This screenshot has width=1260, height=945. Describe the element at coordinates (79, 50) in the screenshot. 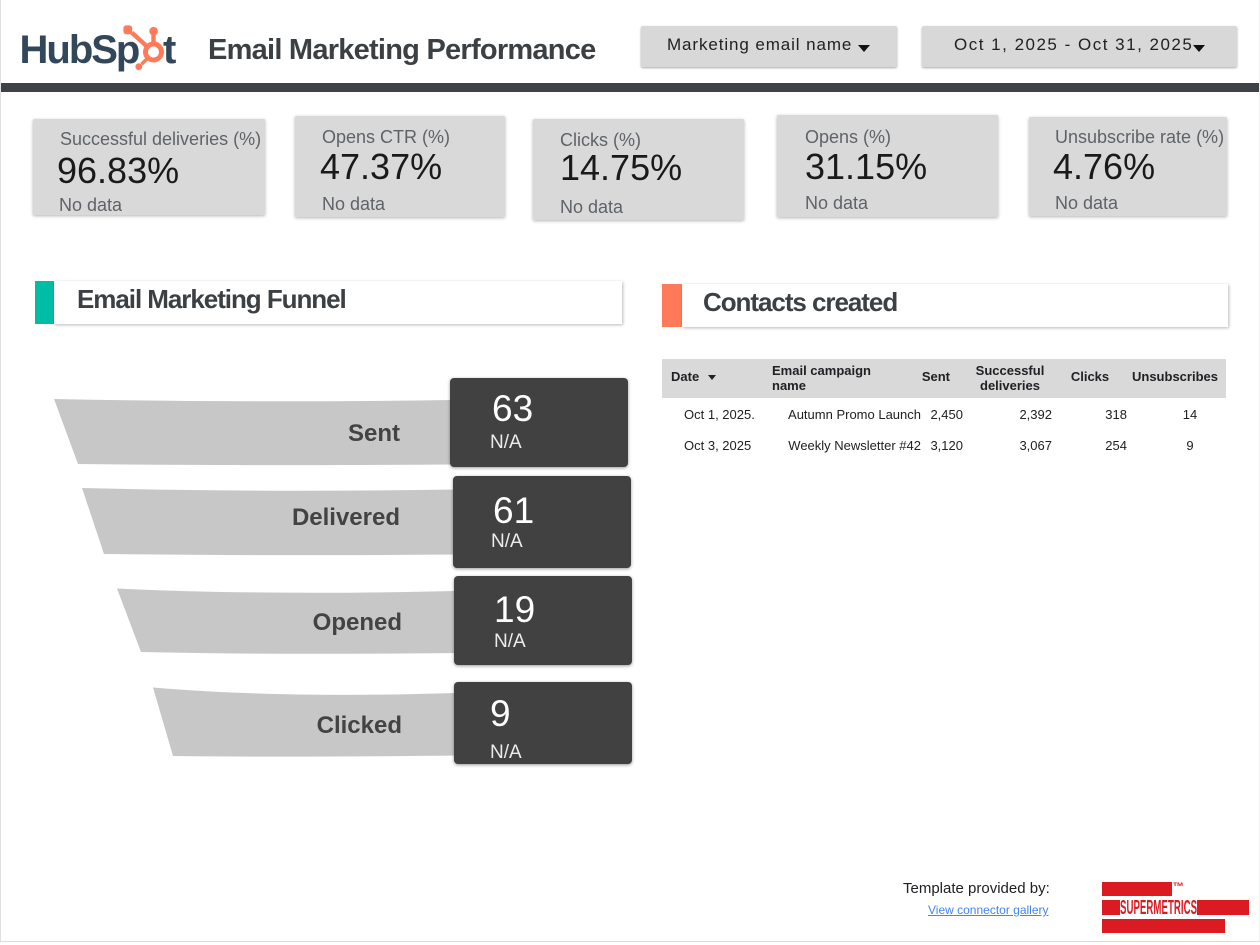

I see `svg-text: HubSp` at that location.